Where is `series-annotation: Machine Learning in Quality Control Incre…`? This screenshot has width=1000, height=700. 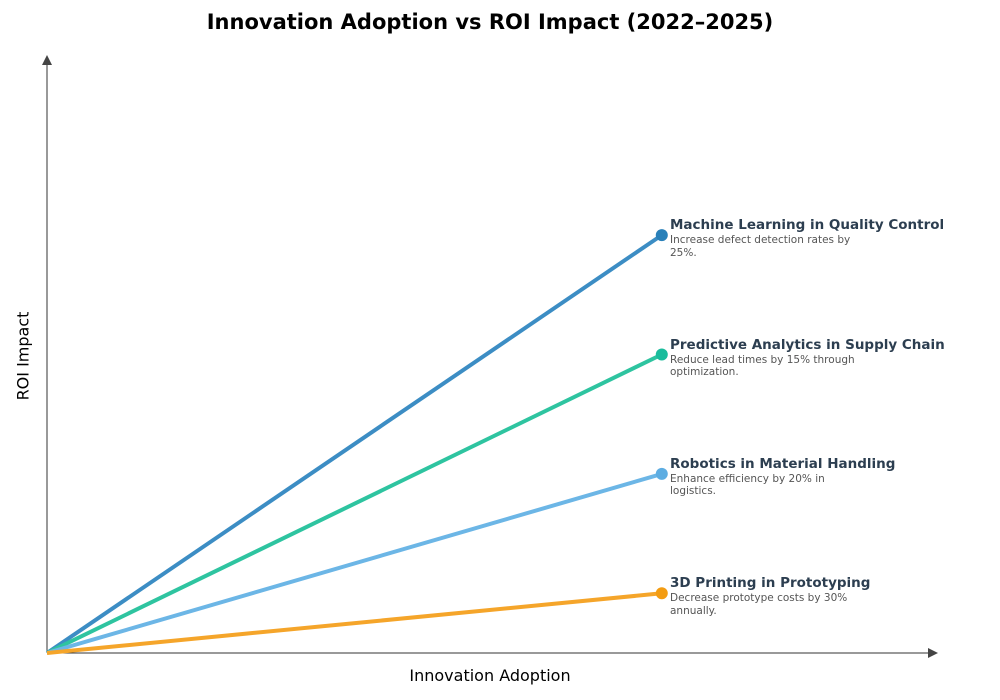 series-annotation: Machine Learning in Quality Control Incre… is located at coordinates (820, 238).